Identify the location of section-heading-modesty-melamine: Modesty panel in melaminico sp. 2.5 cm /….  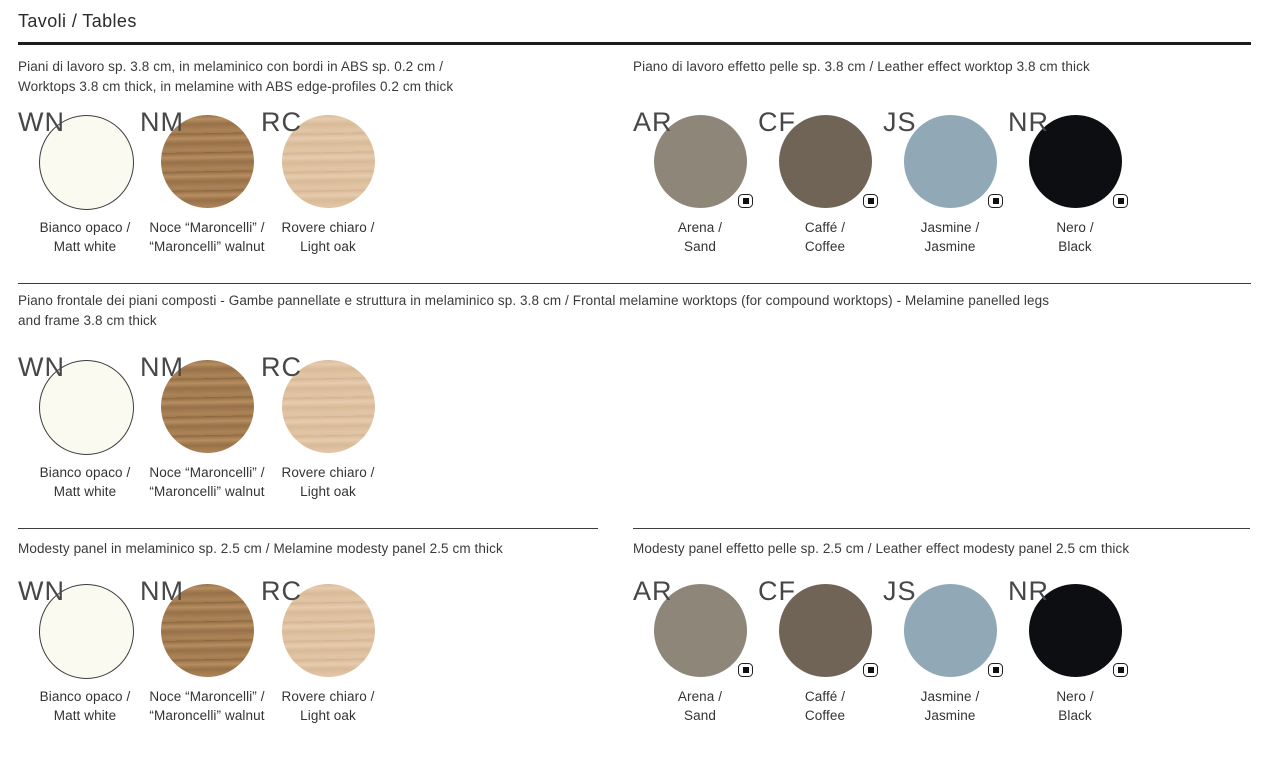
(260, 548).